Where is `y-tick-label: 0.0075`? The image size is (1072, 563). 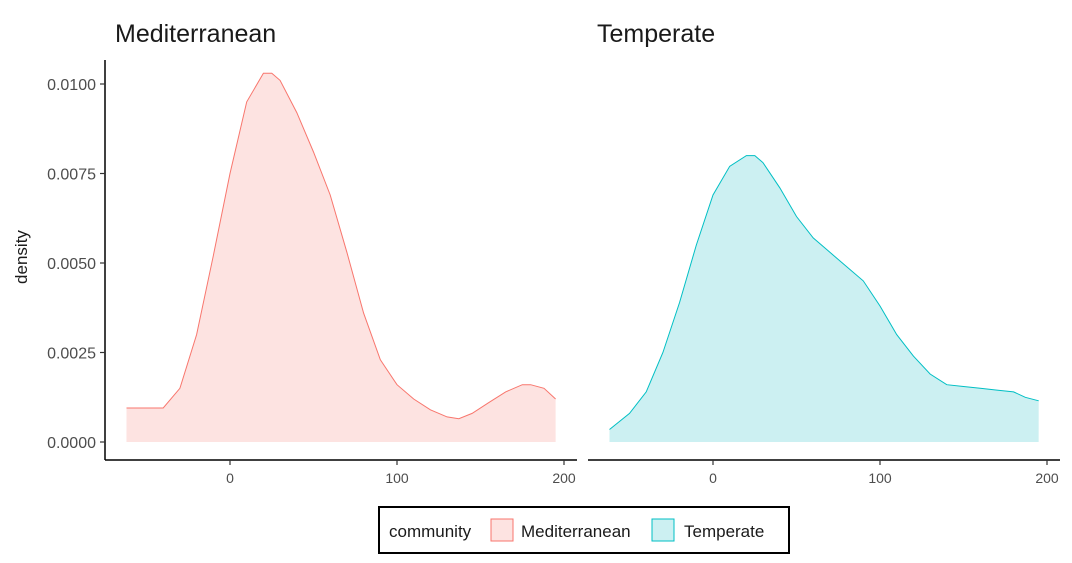 y-tick-label: 0.0075 is located at coordinates (71, 175).